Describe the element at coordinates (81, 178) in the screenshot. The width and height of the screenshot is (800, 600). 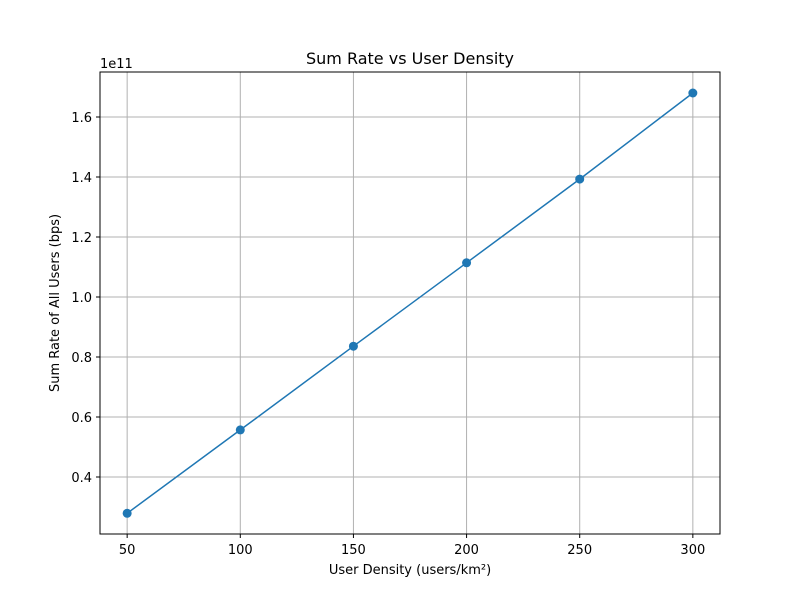
I see `y-tick-label: 1.4` at that location.